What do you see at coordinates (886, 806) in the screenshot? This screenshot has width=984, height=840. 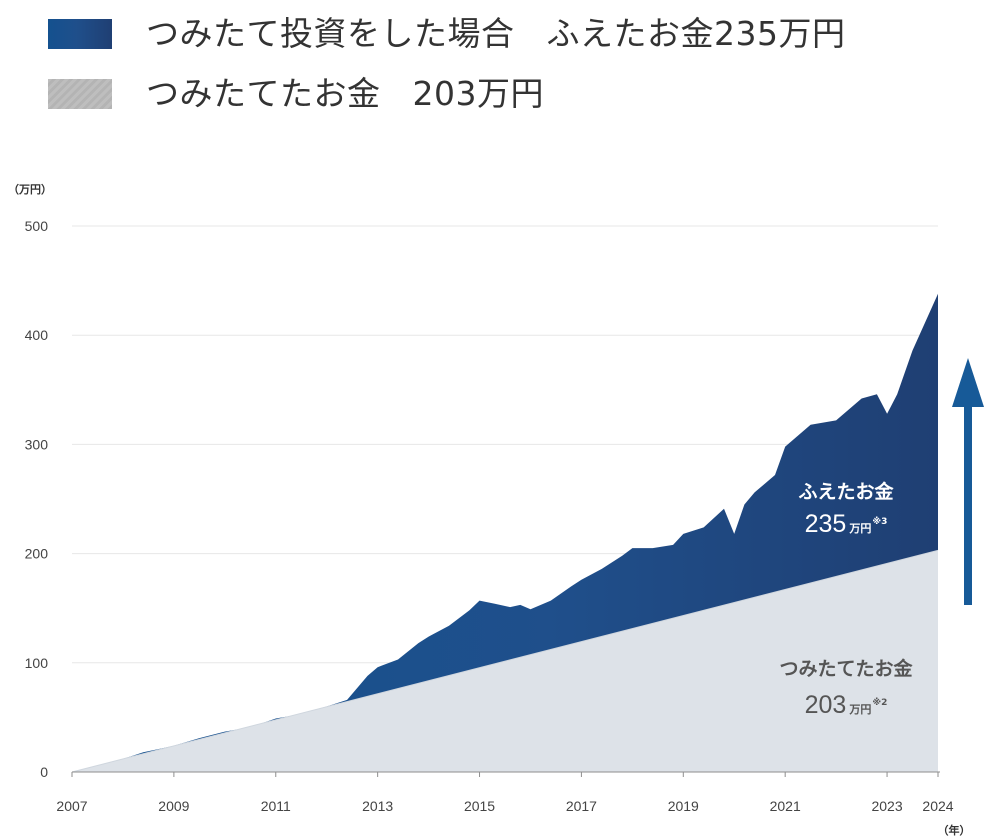 I see `x-tick-label: 2023` at bounding box center [886, 806].